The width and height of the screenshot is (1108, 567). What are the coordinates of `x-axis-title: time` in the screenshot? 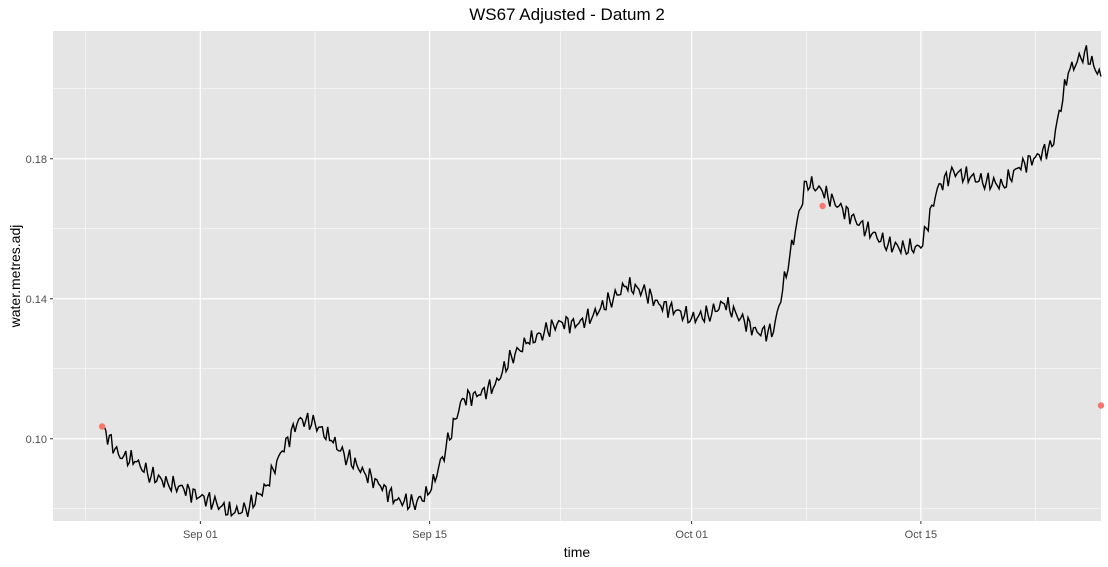 It's located at (577, 552).